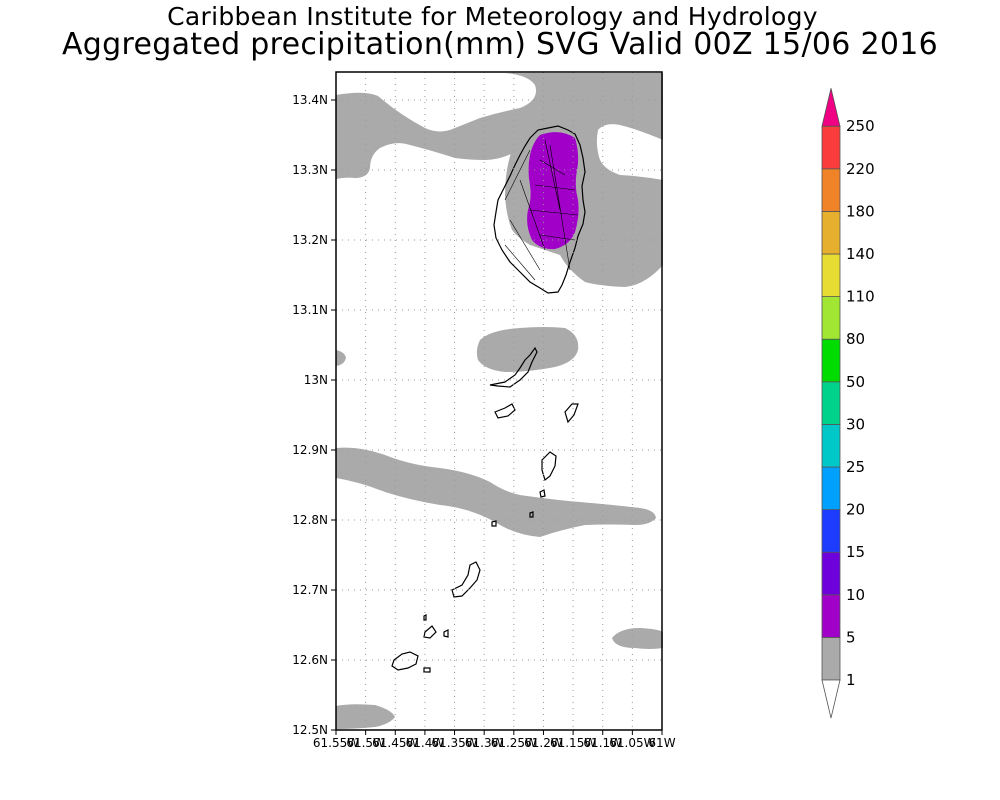 The height and width of the screenshot is (800, 1000). Describe the element at coordinates (855, 552) in the screenshot. I see `colorbar-level-label: 15` at that location.